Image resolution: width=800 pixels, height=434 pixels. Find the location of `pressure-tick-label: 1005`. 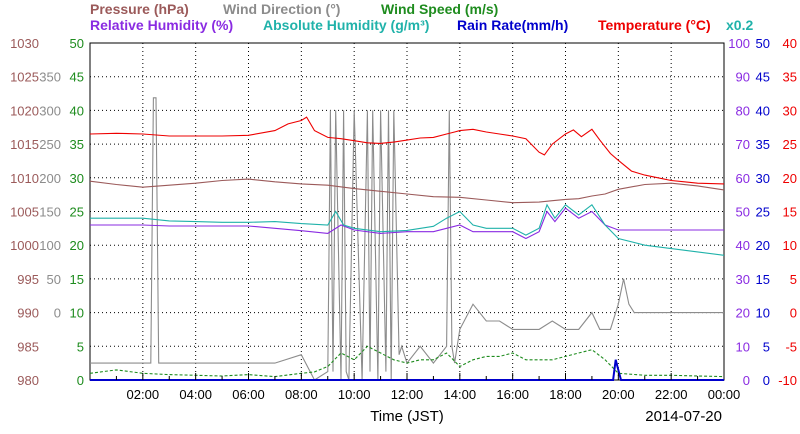

pressure-tick-label: 1005 is located at coordinates (24, 212).